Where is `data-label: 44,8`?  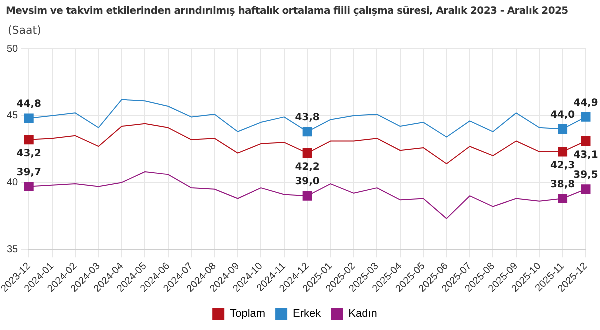 data-label: 44,8 is located at coordinates (29, 104).